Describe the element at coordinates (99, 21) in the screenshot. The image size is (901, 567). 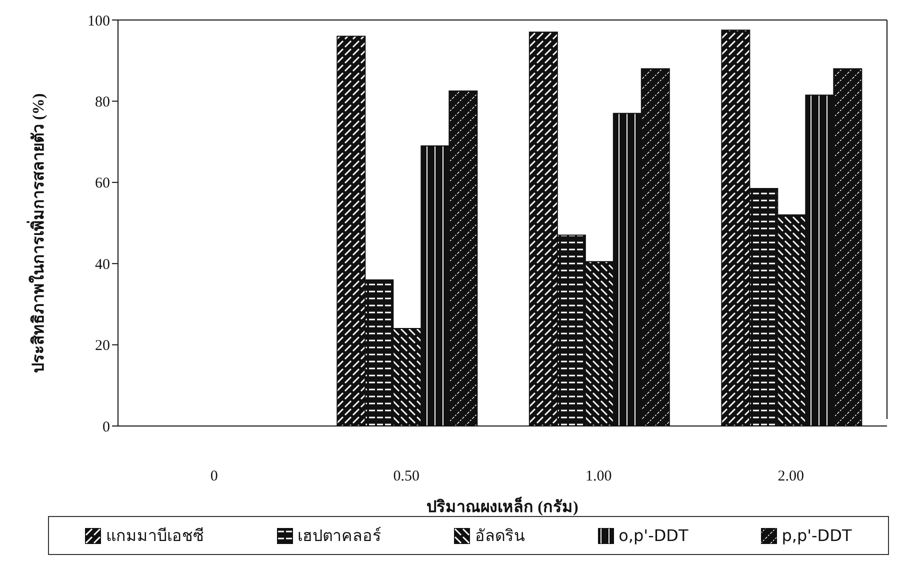
I see `y-tick-label: 100` at that location.